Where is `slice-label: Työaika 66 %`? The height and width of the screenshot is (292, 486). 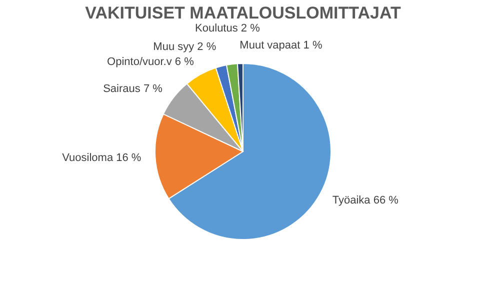 slice-label: Työaika 66 % is located at coordinates (365, 200).